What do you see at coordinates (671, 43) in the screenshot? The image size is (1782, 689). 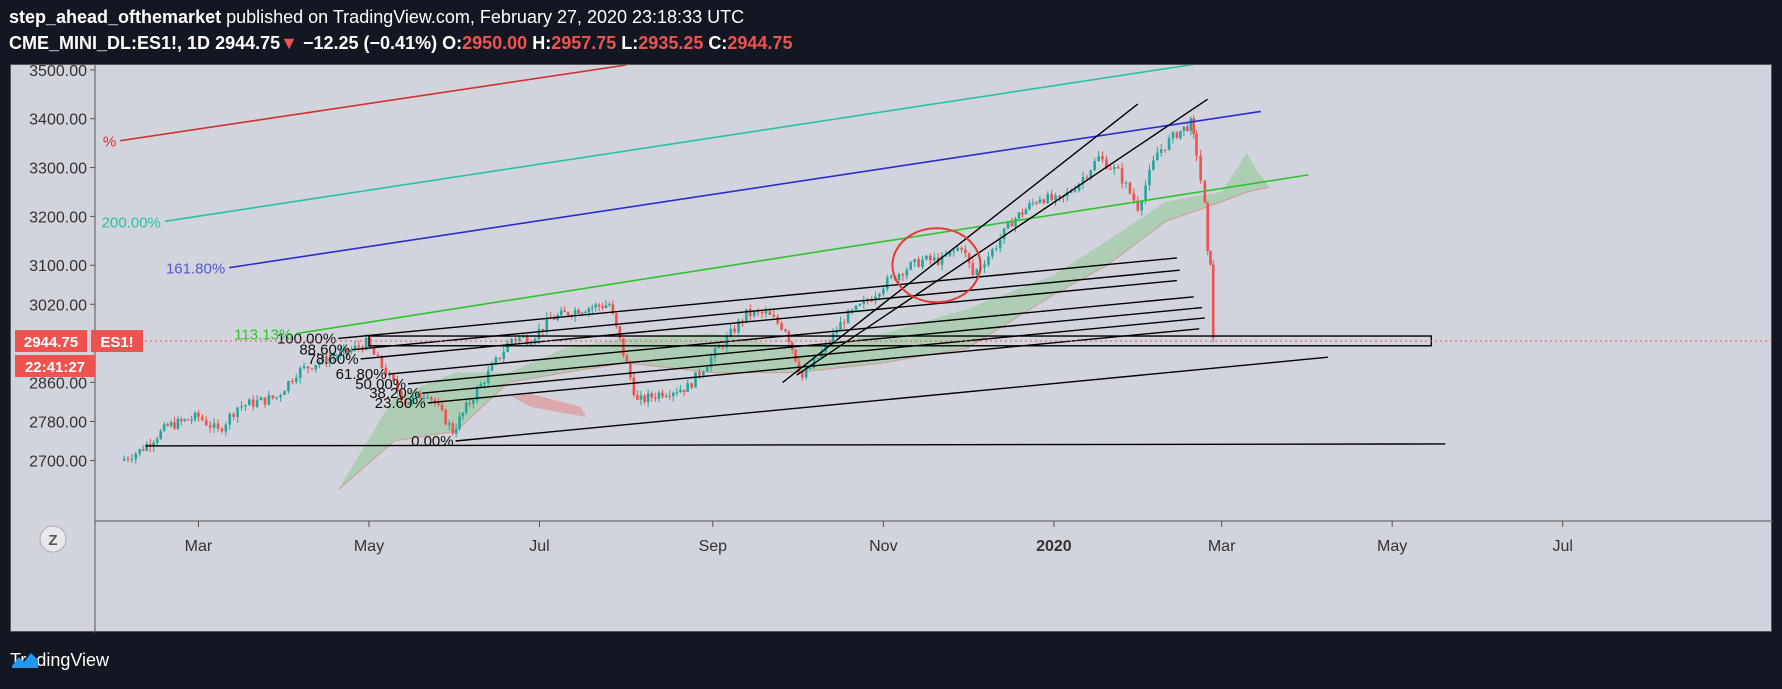 I see `low-value: 2935.25` at bounding box center [671, 43].